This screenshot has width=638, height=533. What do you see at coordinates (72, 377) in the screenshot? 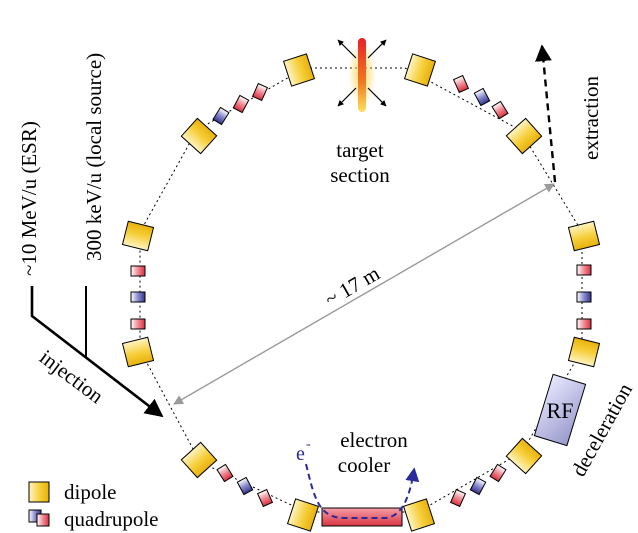
I see `injection-label: injection` at bounding box center [72, 377].